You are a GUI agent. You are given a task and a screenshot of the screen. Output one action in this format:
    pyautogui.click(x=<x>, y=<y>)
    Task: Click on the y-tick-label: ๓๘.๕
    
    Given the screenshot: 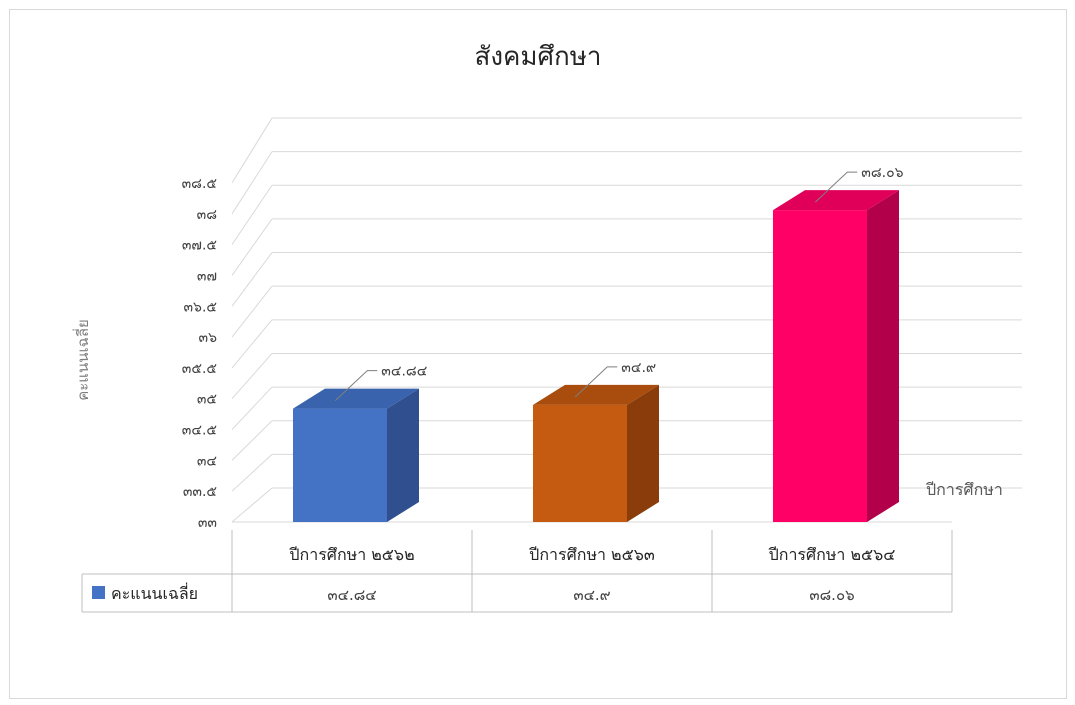 What is the action you would take?
    pyautogui.click(x=199, y=184)
    